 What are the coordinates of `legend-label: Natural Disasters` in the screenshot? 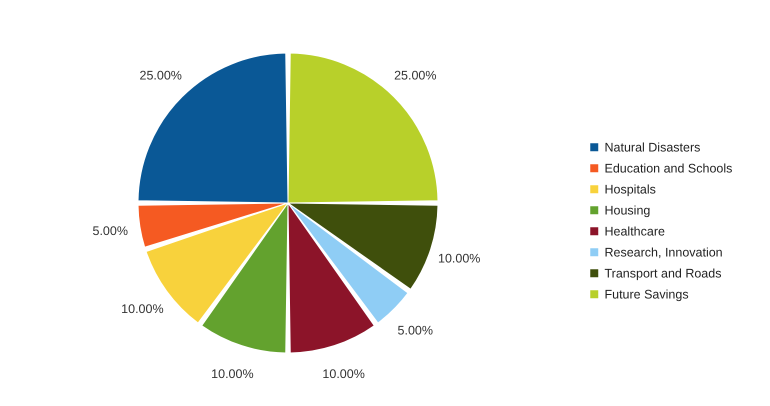 It's located at (652, 147).